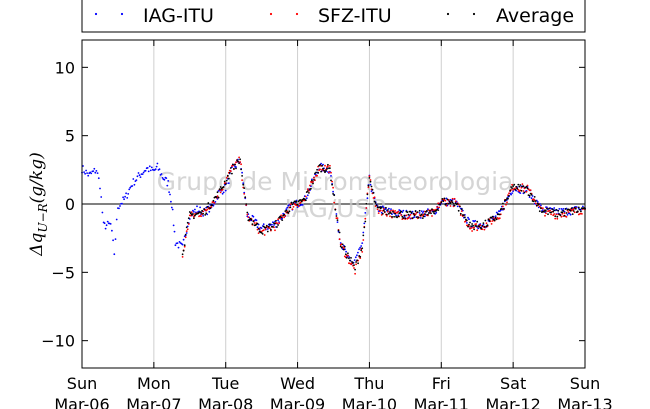 The height and width of the screenshot is (409, 650). Describe the element at coordinates (368, 383) in the screenshot. I see `x-tick-label-day: Thu` at that location.